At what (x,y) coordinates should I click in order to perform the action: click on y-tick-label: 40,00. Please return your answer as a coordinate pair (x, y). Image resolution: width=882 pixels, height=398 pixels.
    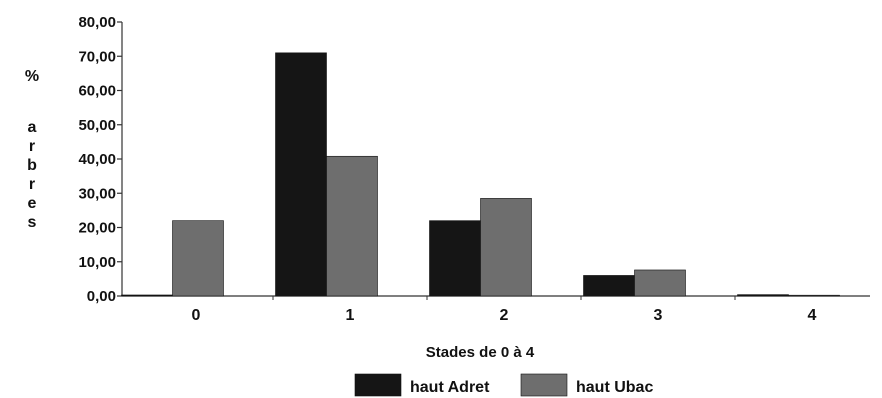
    Looking at the image, I should click on (97, 159).